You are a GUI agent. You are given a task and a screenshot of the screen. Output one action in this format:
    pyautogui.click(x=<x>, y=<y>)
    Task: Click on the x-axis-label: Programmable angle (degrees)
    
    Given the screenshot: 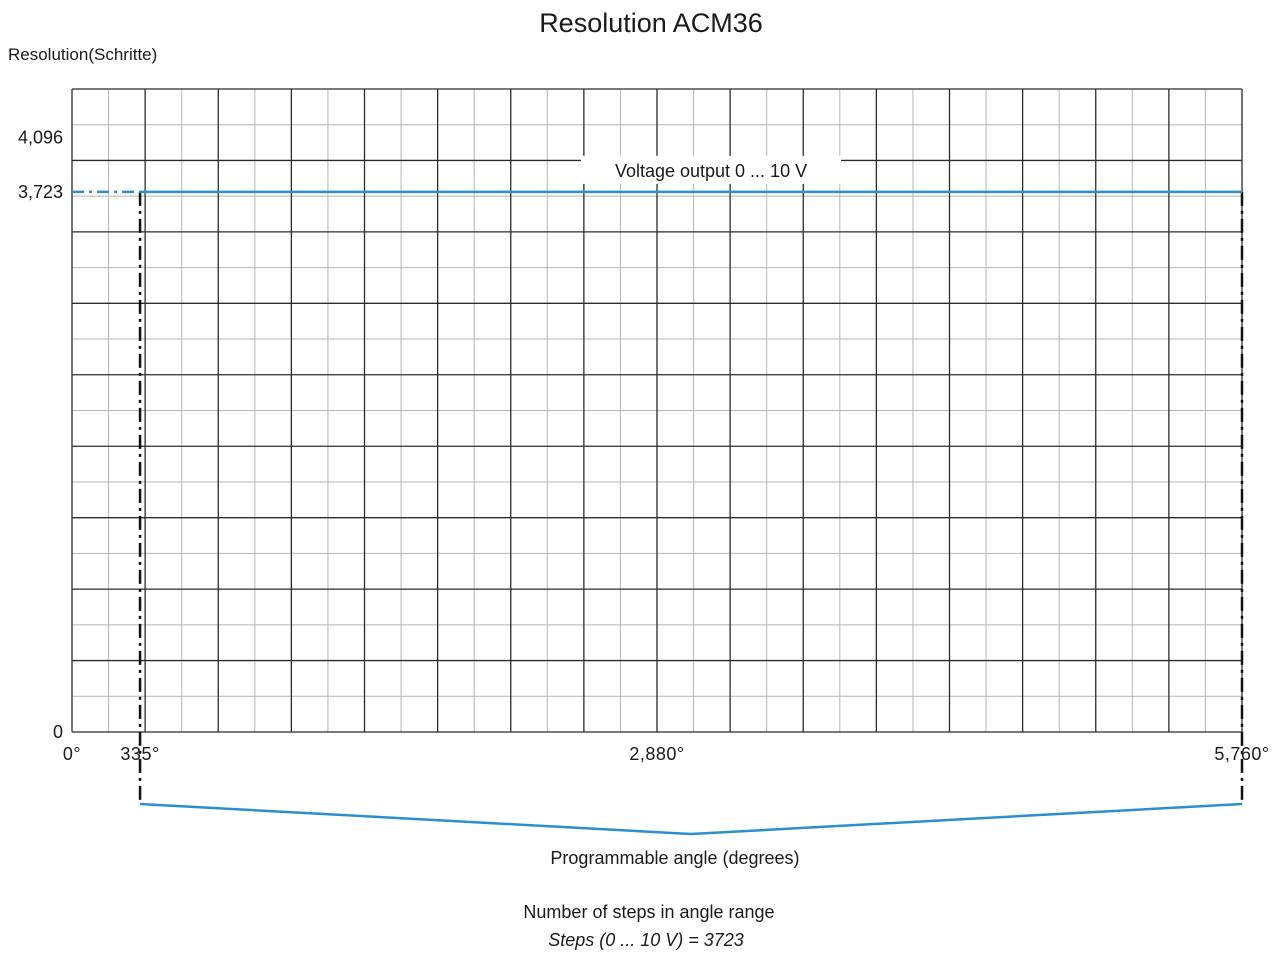 What is the action you would take?
    pyautogui.click(x=674, y=858)
    